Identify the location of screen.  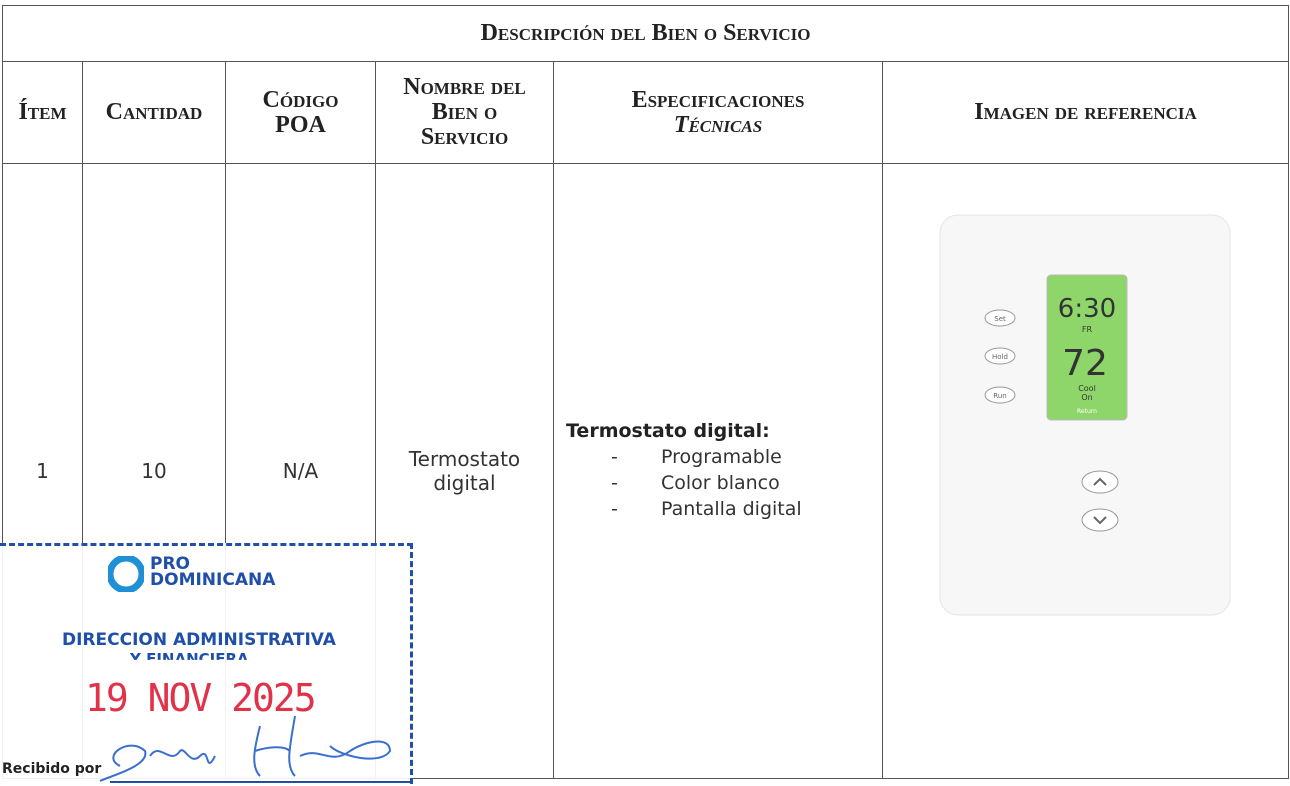
(1087, 347).